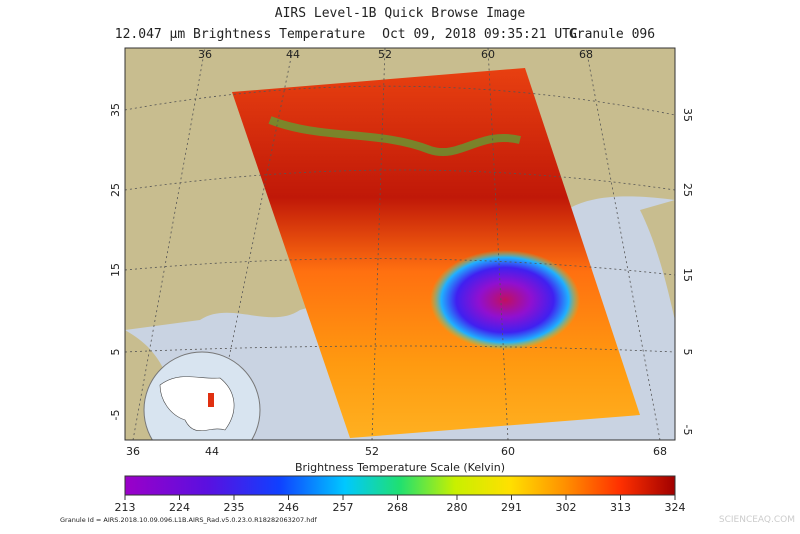 The image size is (800, 534). What do you see at coordinates (234, 507) in the screenshot?
I see `colorbar-tick-label: 235` at bounding box center [234, 507].